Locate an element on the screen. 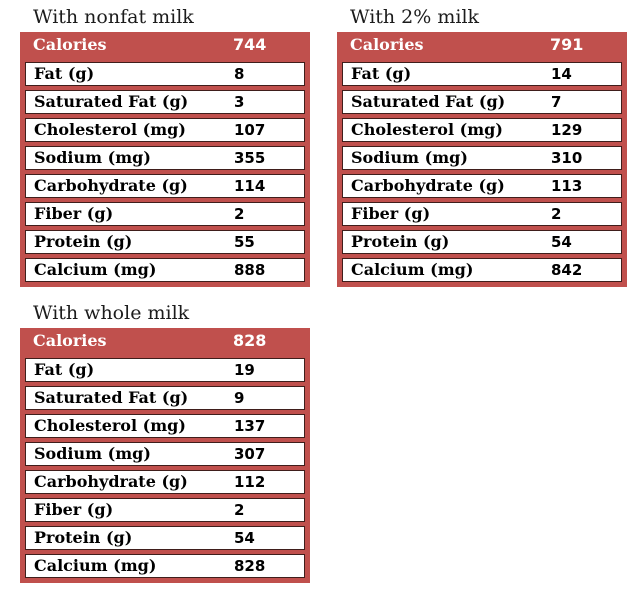 Image resolution: width=639 pixels, height=597 pixels. row-value: 842 is located at coordinates (567, 270).